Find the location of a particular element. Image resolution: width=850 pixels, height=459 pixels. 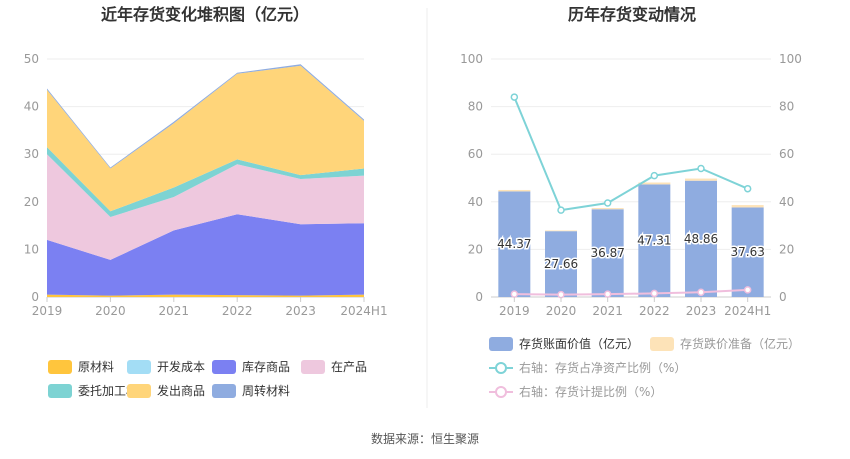

left-x-tick-label: 2020 is located at coordinates (110, 311).